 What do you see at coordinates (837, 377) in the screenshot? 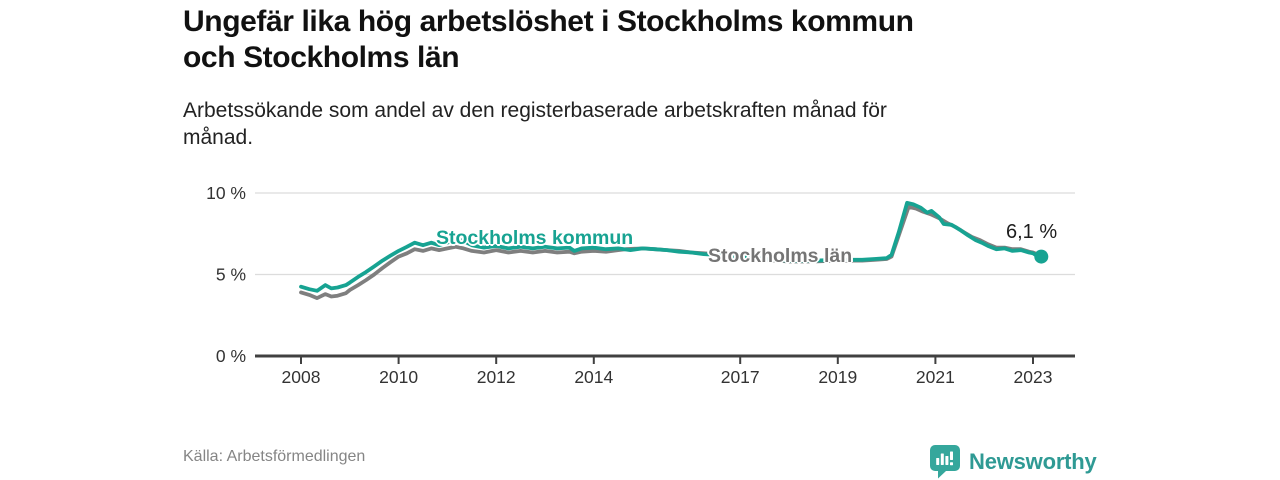
I see `x-tick-label: 2019` at bounding box center [837, 377].